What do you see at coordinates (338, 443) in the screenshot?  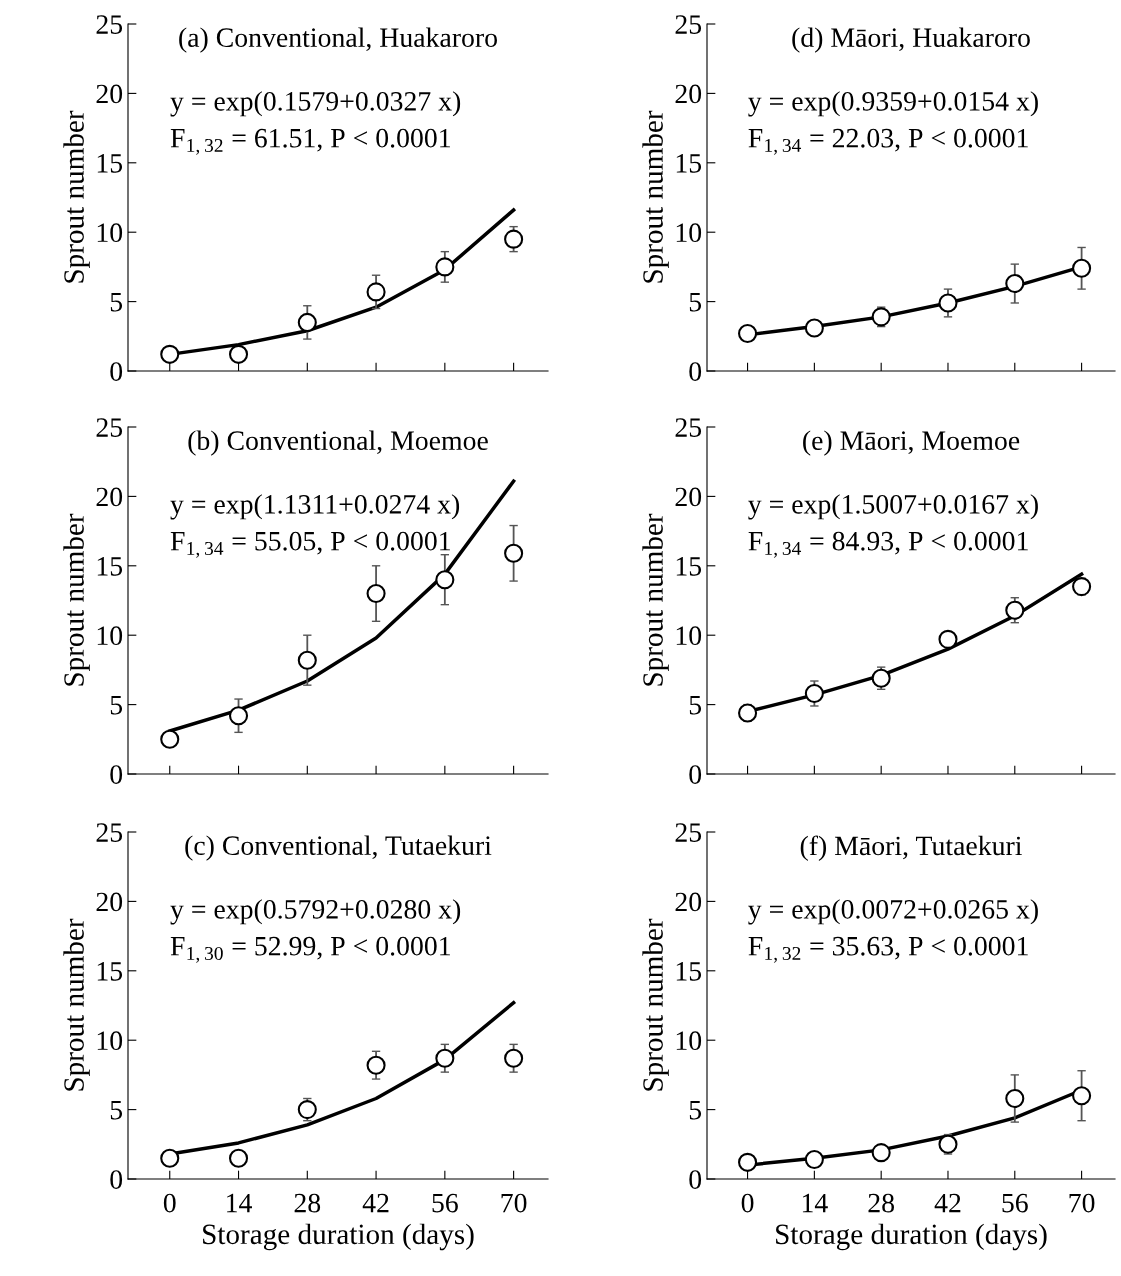 I see `chart-title: (b) Conventional, Moemoe` at bounding box center [338, 443].